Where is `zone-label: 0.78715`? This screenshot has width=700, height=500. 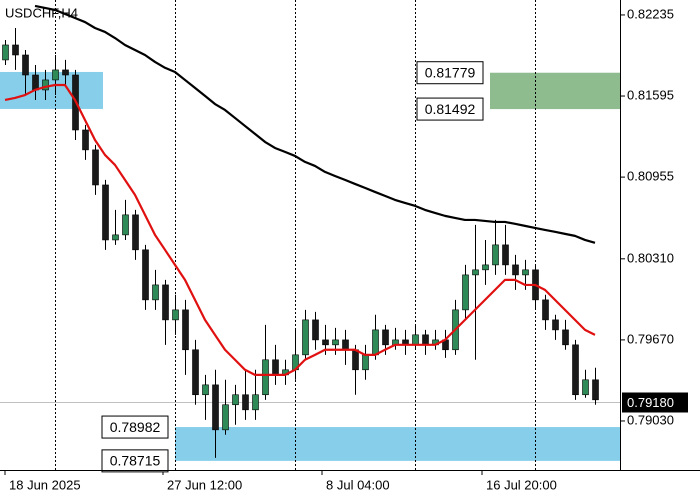 zone-label: 0.78715 is located at coordinates (135, 461).